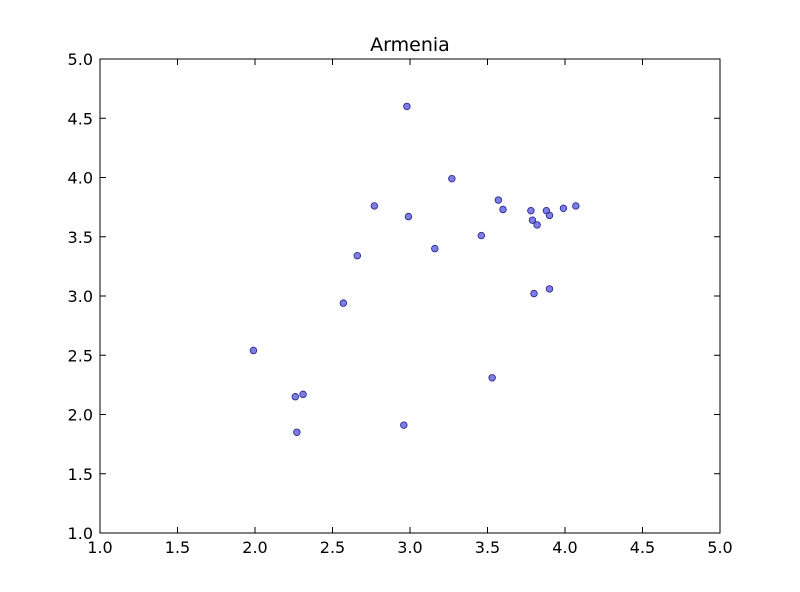 This screenshot has height=592, width=800. I want to click on x-tick-label: 2.5, so click(332, 547).